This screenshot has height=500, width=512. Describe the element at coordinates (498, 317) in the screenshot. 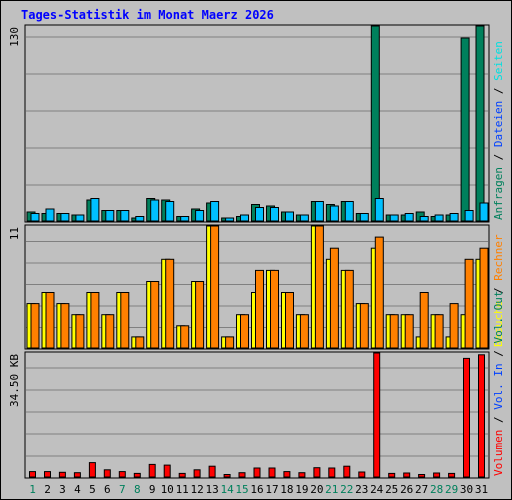

I see `legend-item: Vol. Out` at that location.